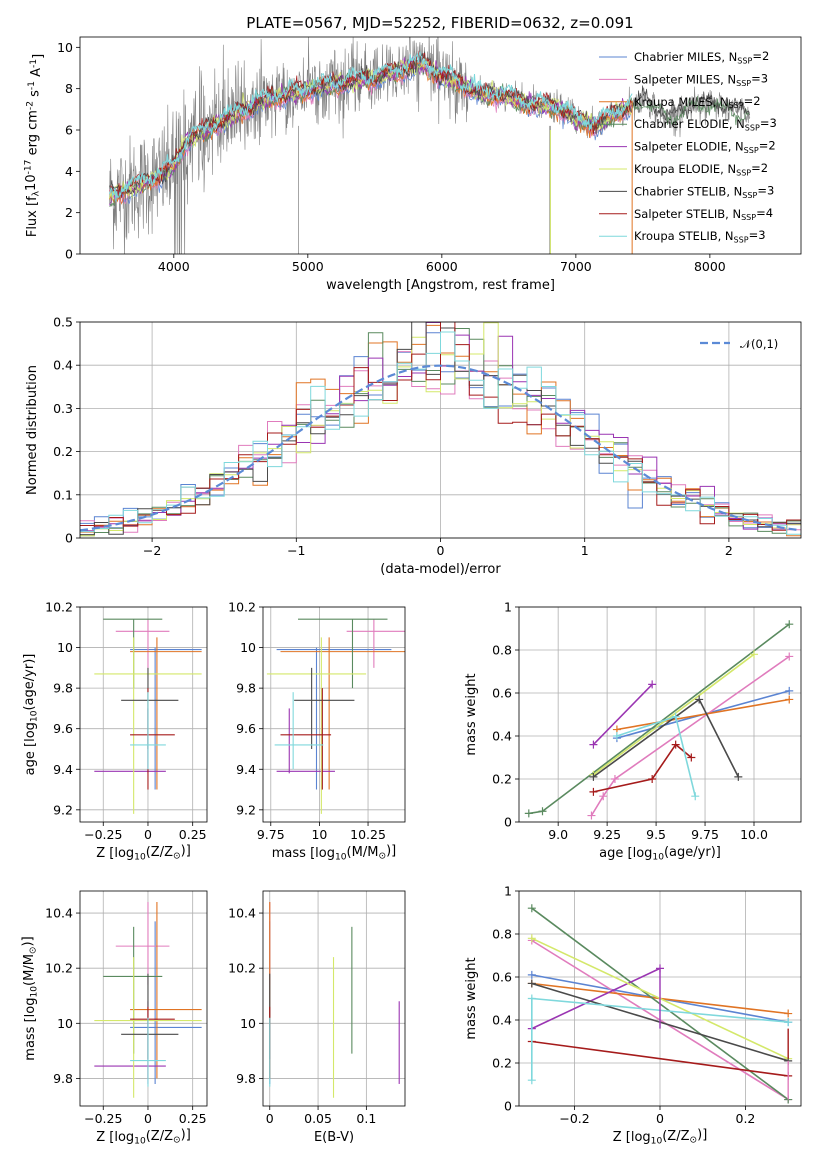 This screenshot has width=819, height=1170. What do you see at coordinates (440, 285) in the screenshot?
I see `x-axis-label: wavelength [Angstrom, rest frame]` at bounding box center [440, 285].